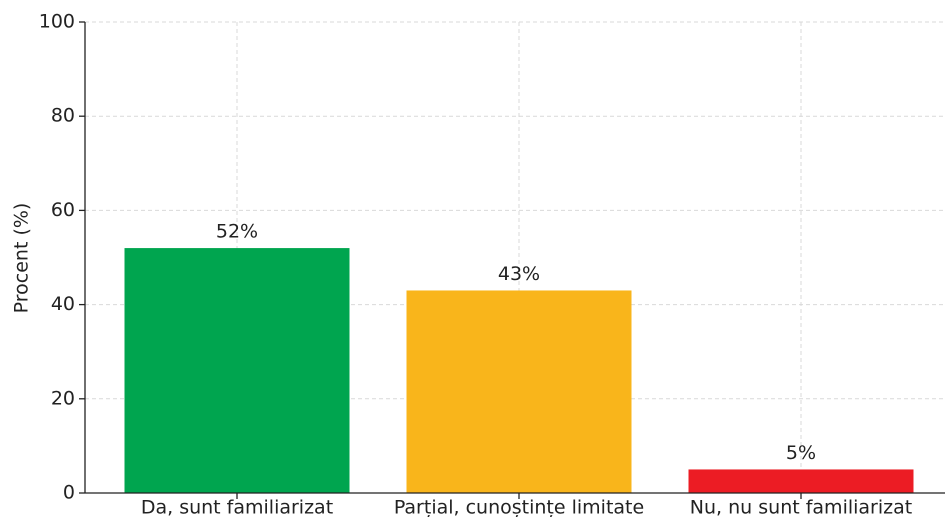 The height and width of the screenshot is (517, 949). Describe the element at coordinates (63, 304) in the screenshot. I see `y-tick-label: 40` at that location.